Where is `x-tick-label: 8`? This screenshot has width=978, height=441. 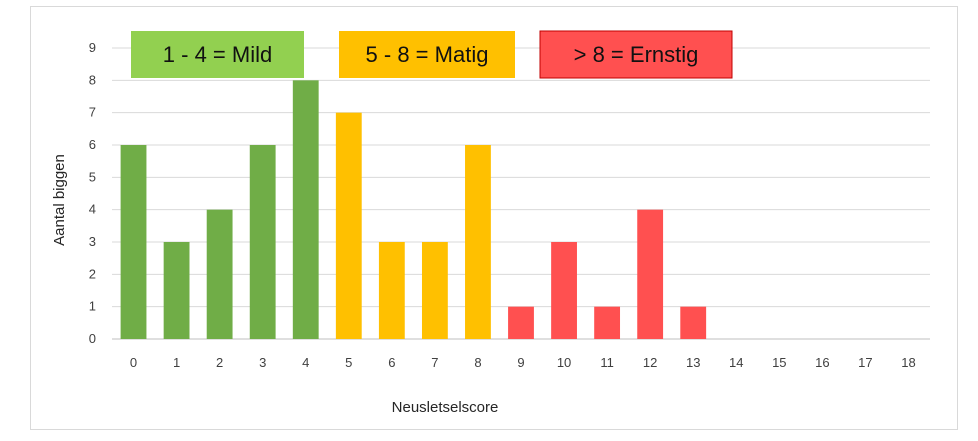 x-tick-label: 8 is located at coordinates (477, 362).